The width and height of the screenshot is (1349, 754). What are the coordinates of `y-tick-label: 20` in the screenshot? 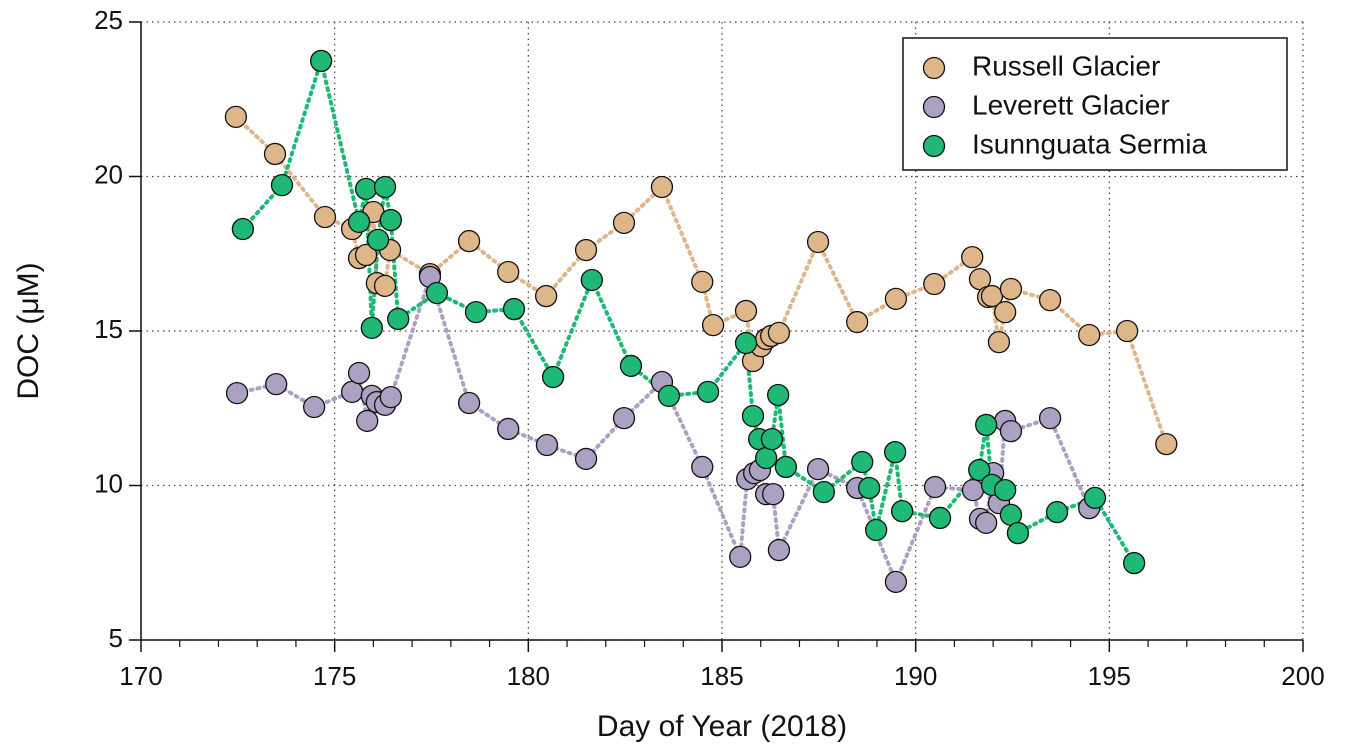 It's located at (108, 174).